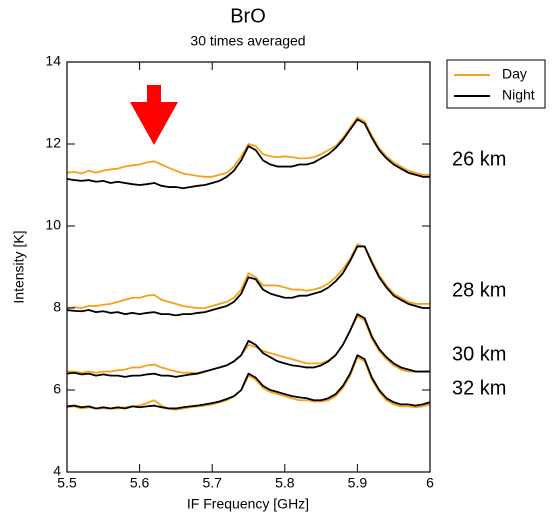  I want to click on altitude-label: 28 km, so click(479, 290).